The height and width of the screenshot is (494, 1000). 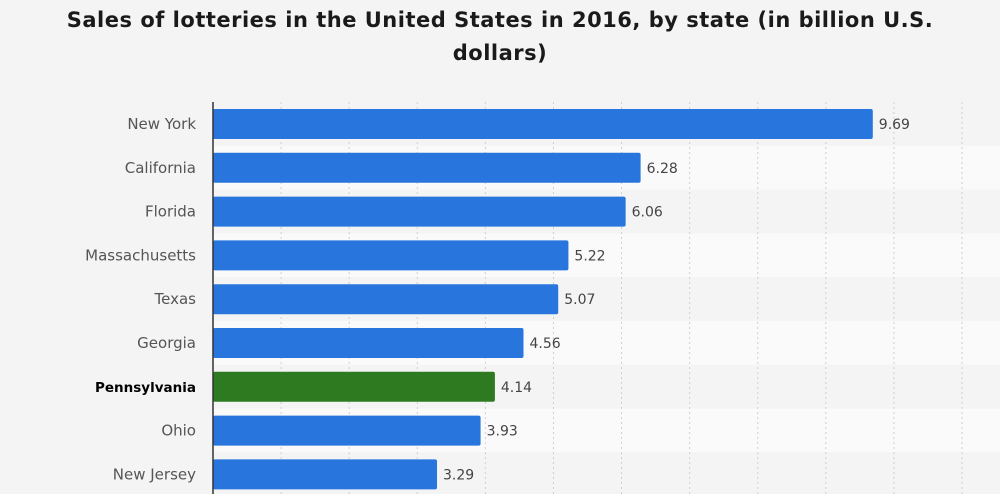 What do you see at coordinates (140, 255) in the screenshot?
I see `category-label: Massachusetts` at bounding box center [140, 255].